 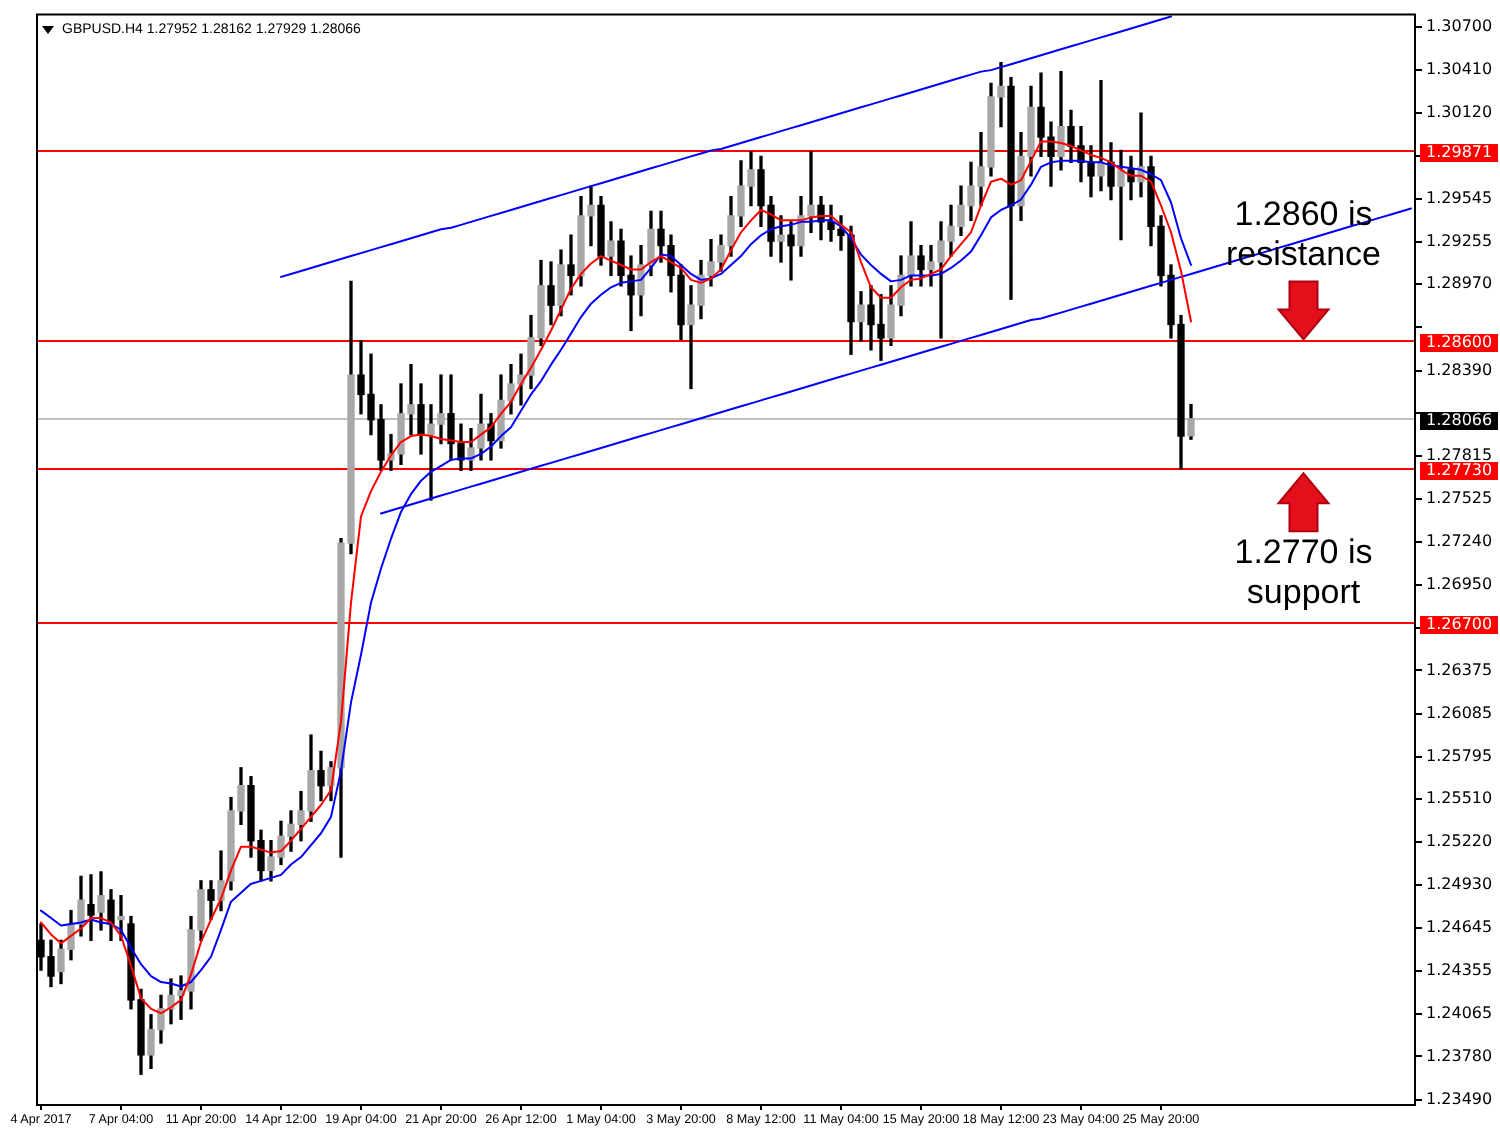 What do you see at coordinates (1459, 841) in the screenshot?
I see `y-tick-label: 1.25220` at bounding box center [1459, 841].